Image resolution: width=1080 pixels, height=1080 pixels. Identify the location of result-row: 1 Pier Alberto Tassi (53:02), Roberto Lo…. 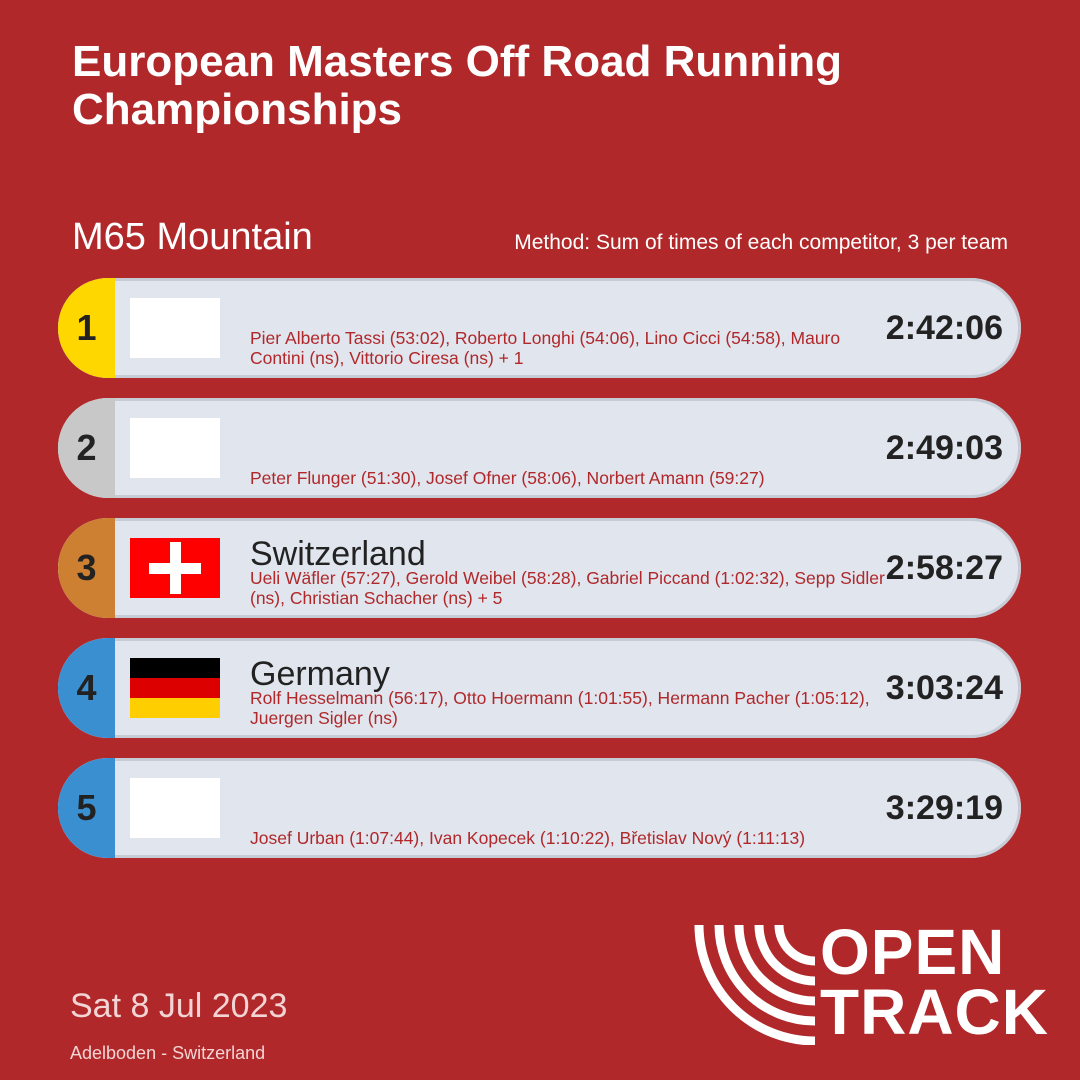
(539, 328).